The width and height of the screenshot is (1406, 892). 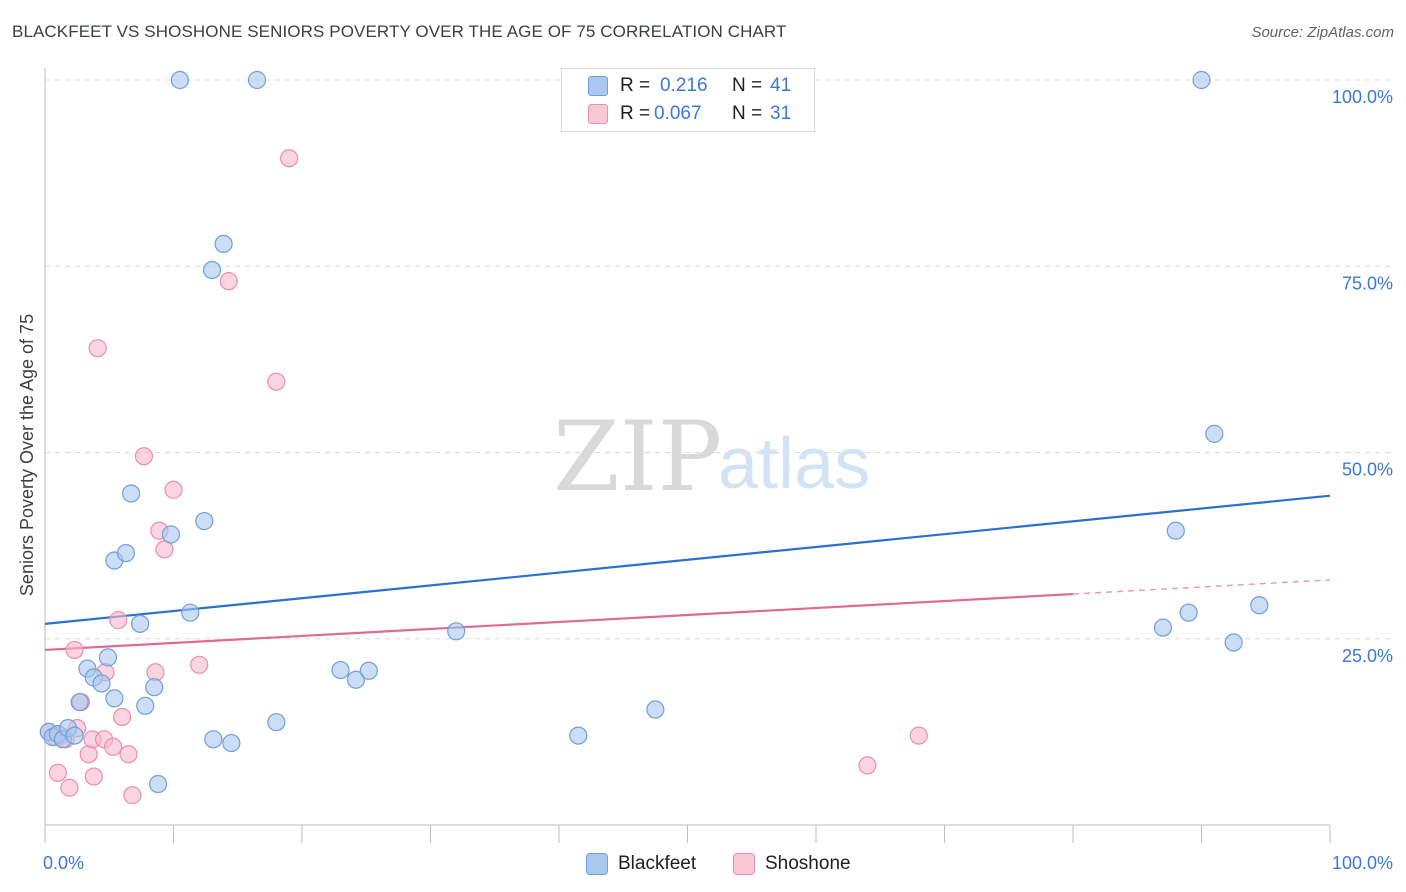 What do you see at coordinates (678, 113) in the screenshot?
I see `shoshone-r-value: 0.067` at bounding box center [678, 113].